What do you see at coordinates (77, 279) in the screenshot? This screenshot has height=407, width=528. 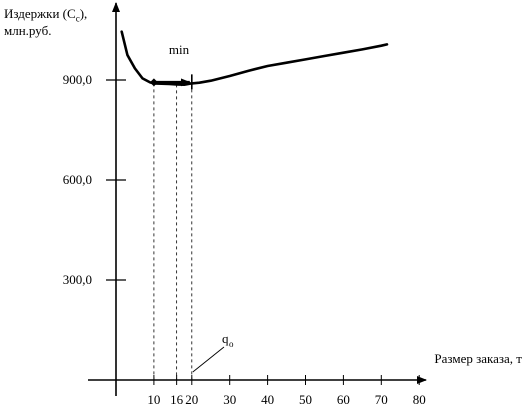 I see `y-tick-label: 300,0` at bounding box center [77, 279].